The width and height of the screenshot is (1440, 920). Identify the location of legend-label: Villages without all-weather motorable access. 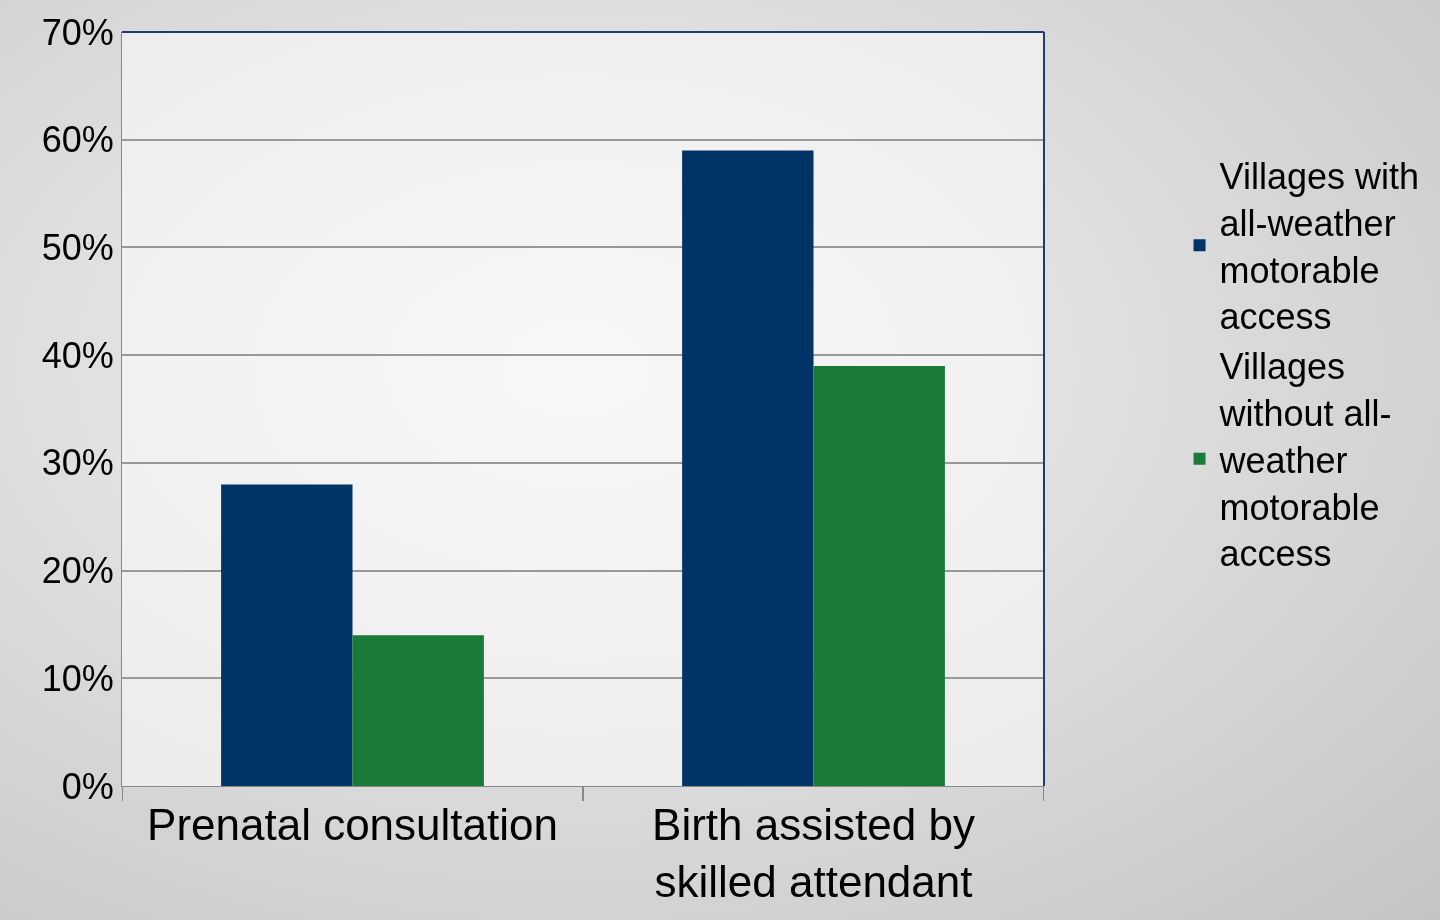
(1305, 460).